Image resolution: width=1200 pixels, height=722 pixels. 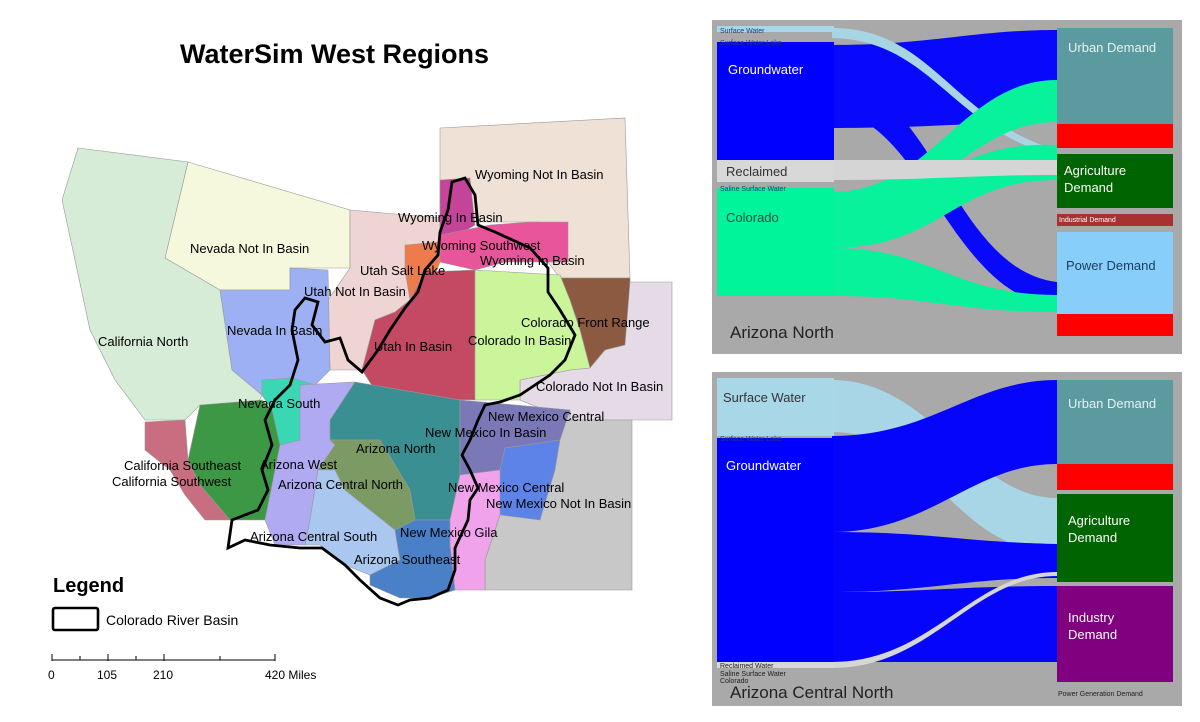 I want to click on legend-title: Legend, so click(x=88, y=586).